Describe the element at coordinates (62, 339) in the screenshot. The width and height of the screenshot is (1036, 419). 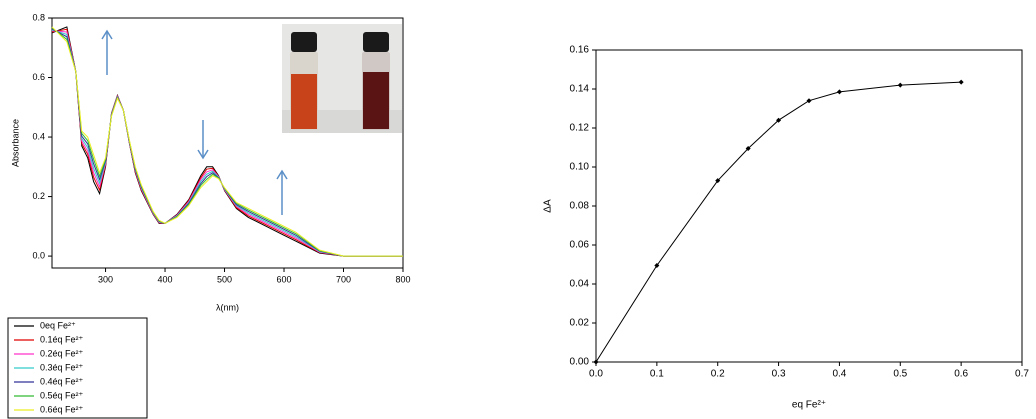
I see `legend-label: 0.1éq Fe²⁺` at that location.